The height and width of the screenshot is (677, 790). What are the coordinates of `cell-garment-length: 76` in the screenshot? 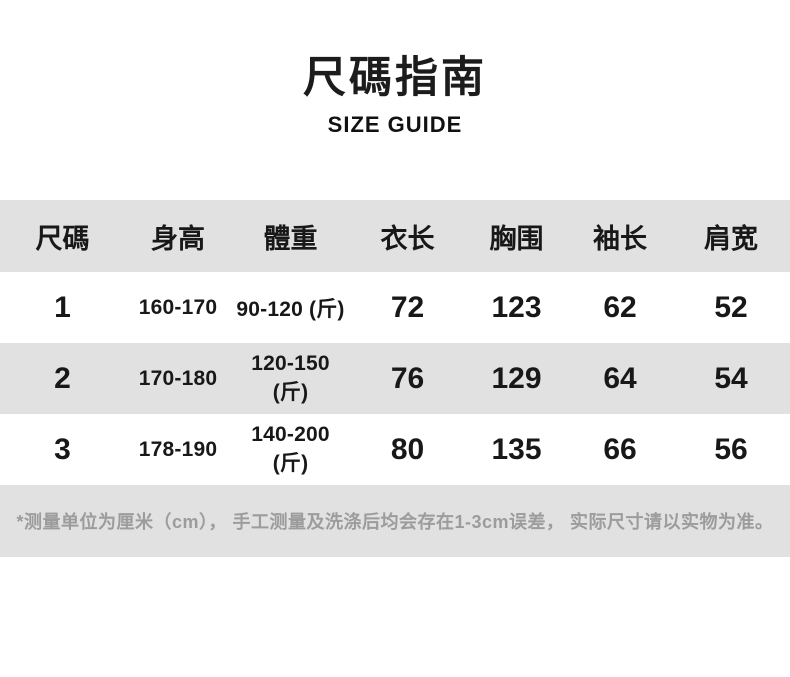 It's located at (407, 378).